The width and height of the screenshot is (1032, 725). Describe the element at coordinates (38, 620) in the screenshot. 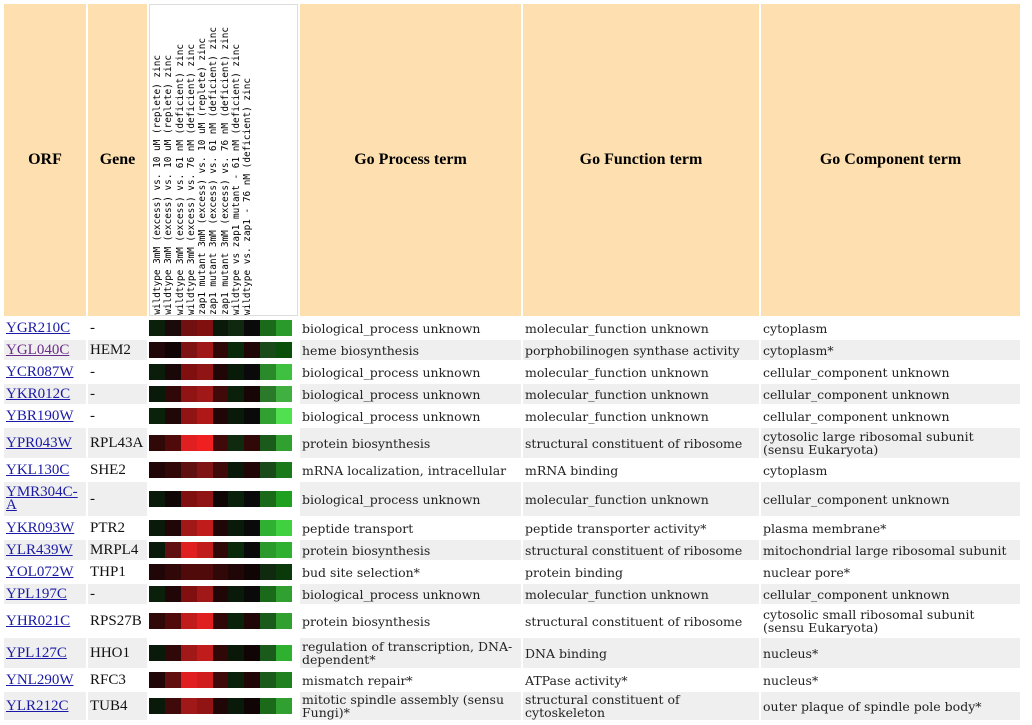

I see `orf-link: YHR021C` at that location.